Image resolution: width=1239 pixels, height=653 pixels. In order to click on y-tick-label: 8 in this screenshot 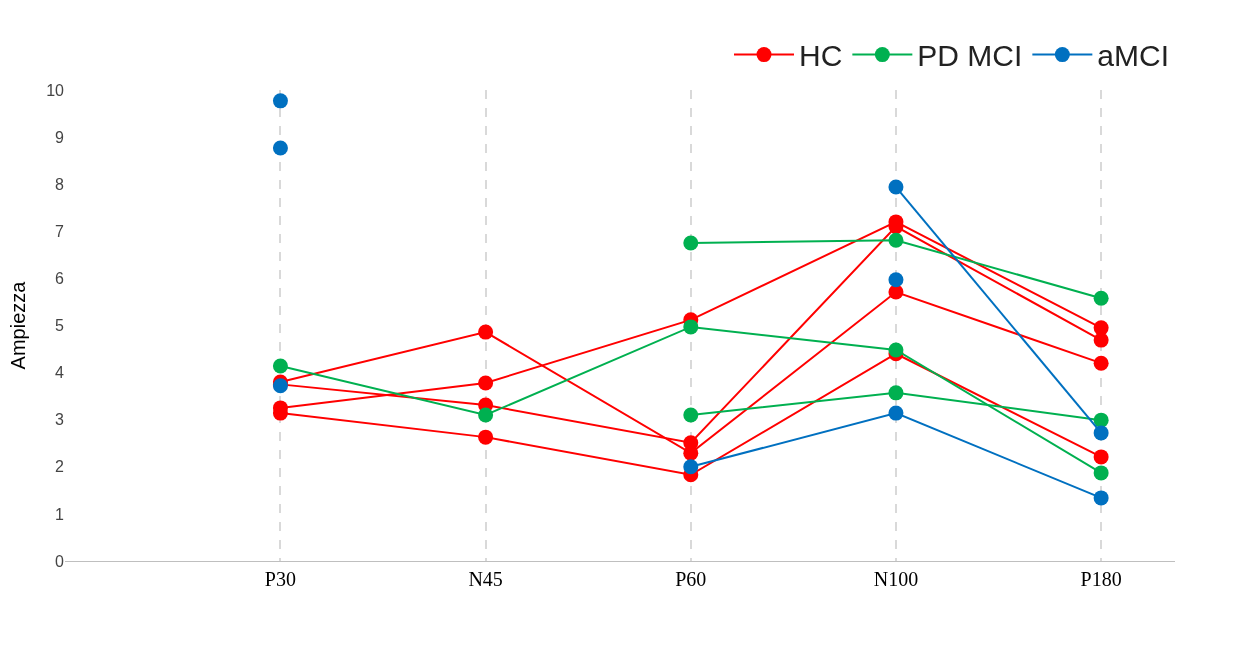, I will do `click(60, 184)`.